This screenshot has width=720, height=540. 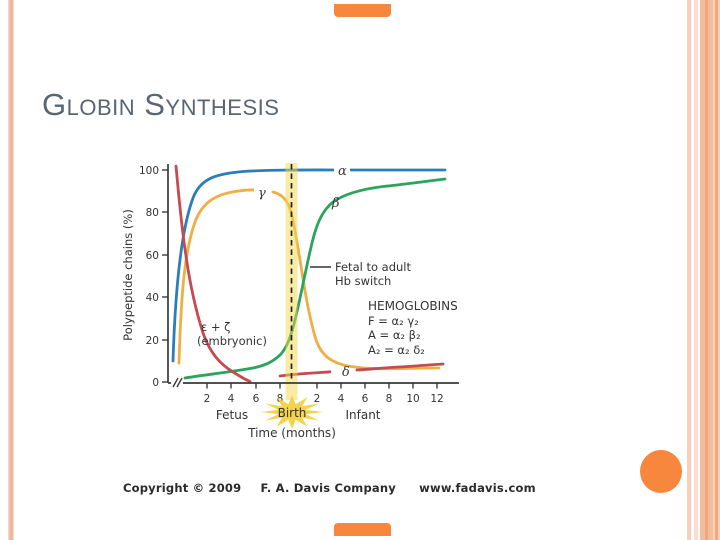 I want to click on gamma-label-gap, so click(x=262, y=191).